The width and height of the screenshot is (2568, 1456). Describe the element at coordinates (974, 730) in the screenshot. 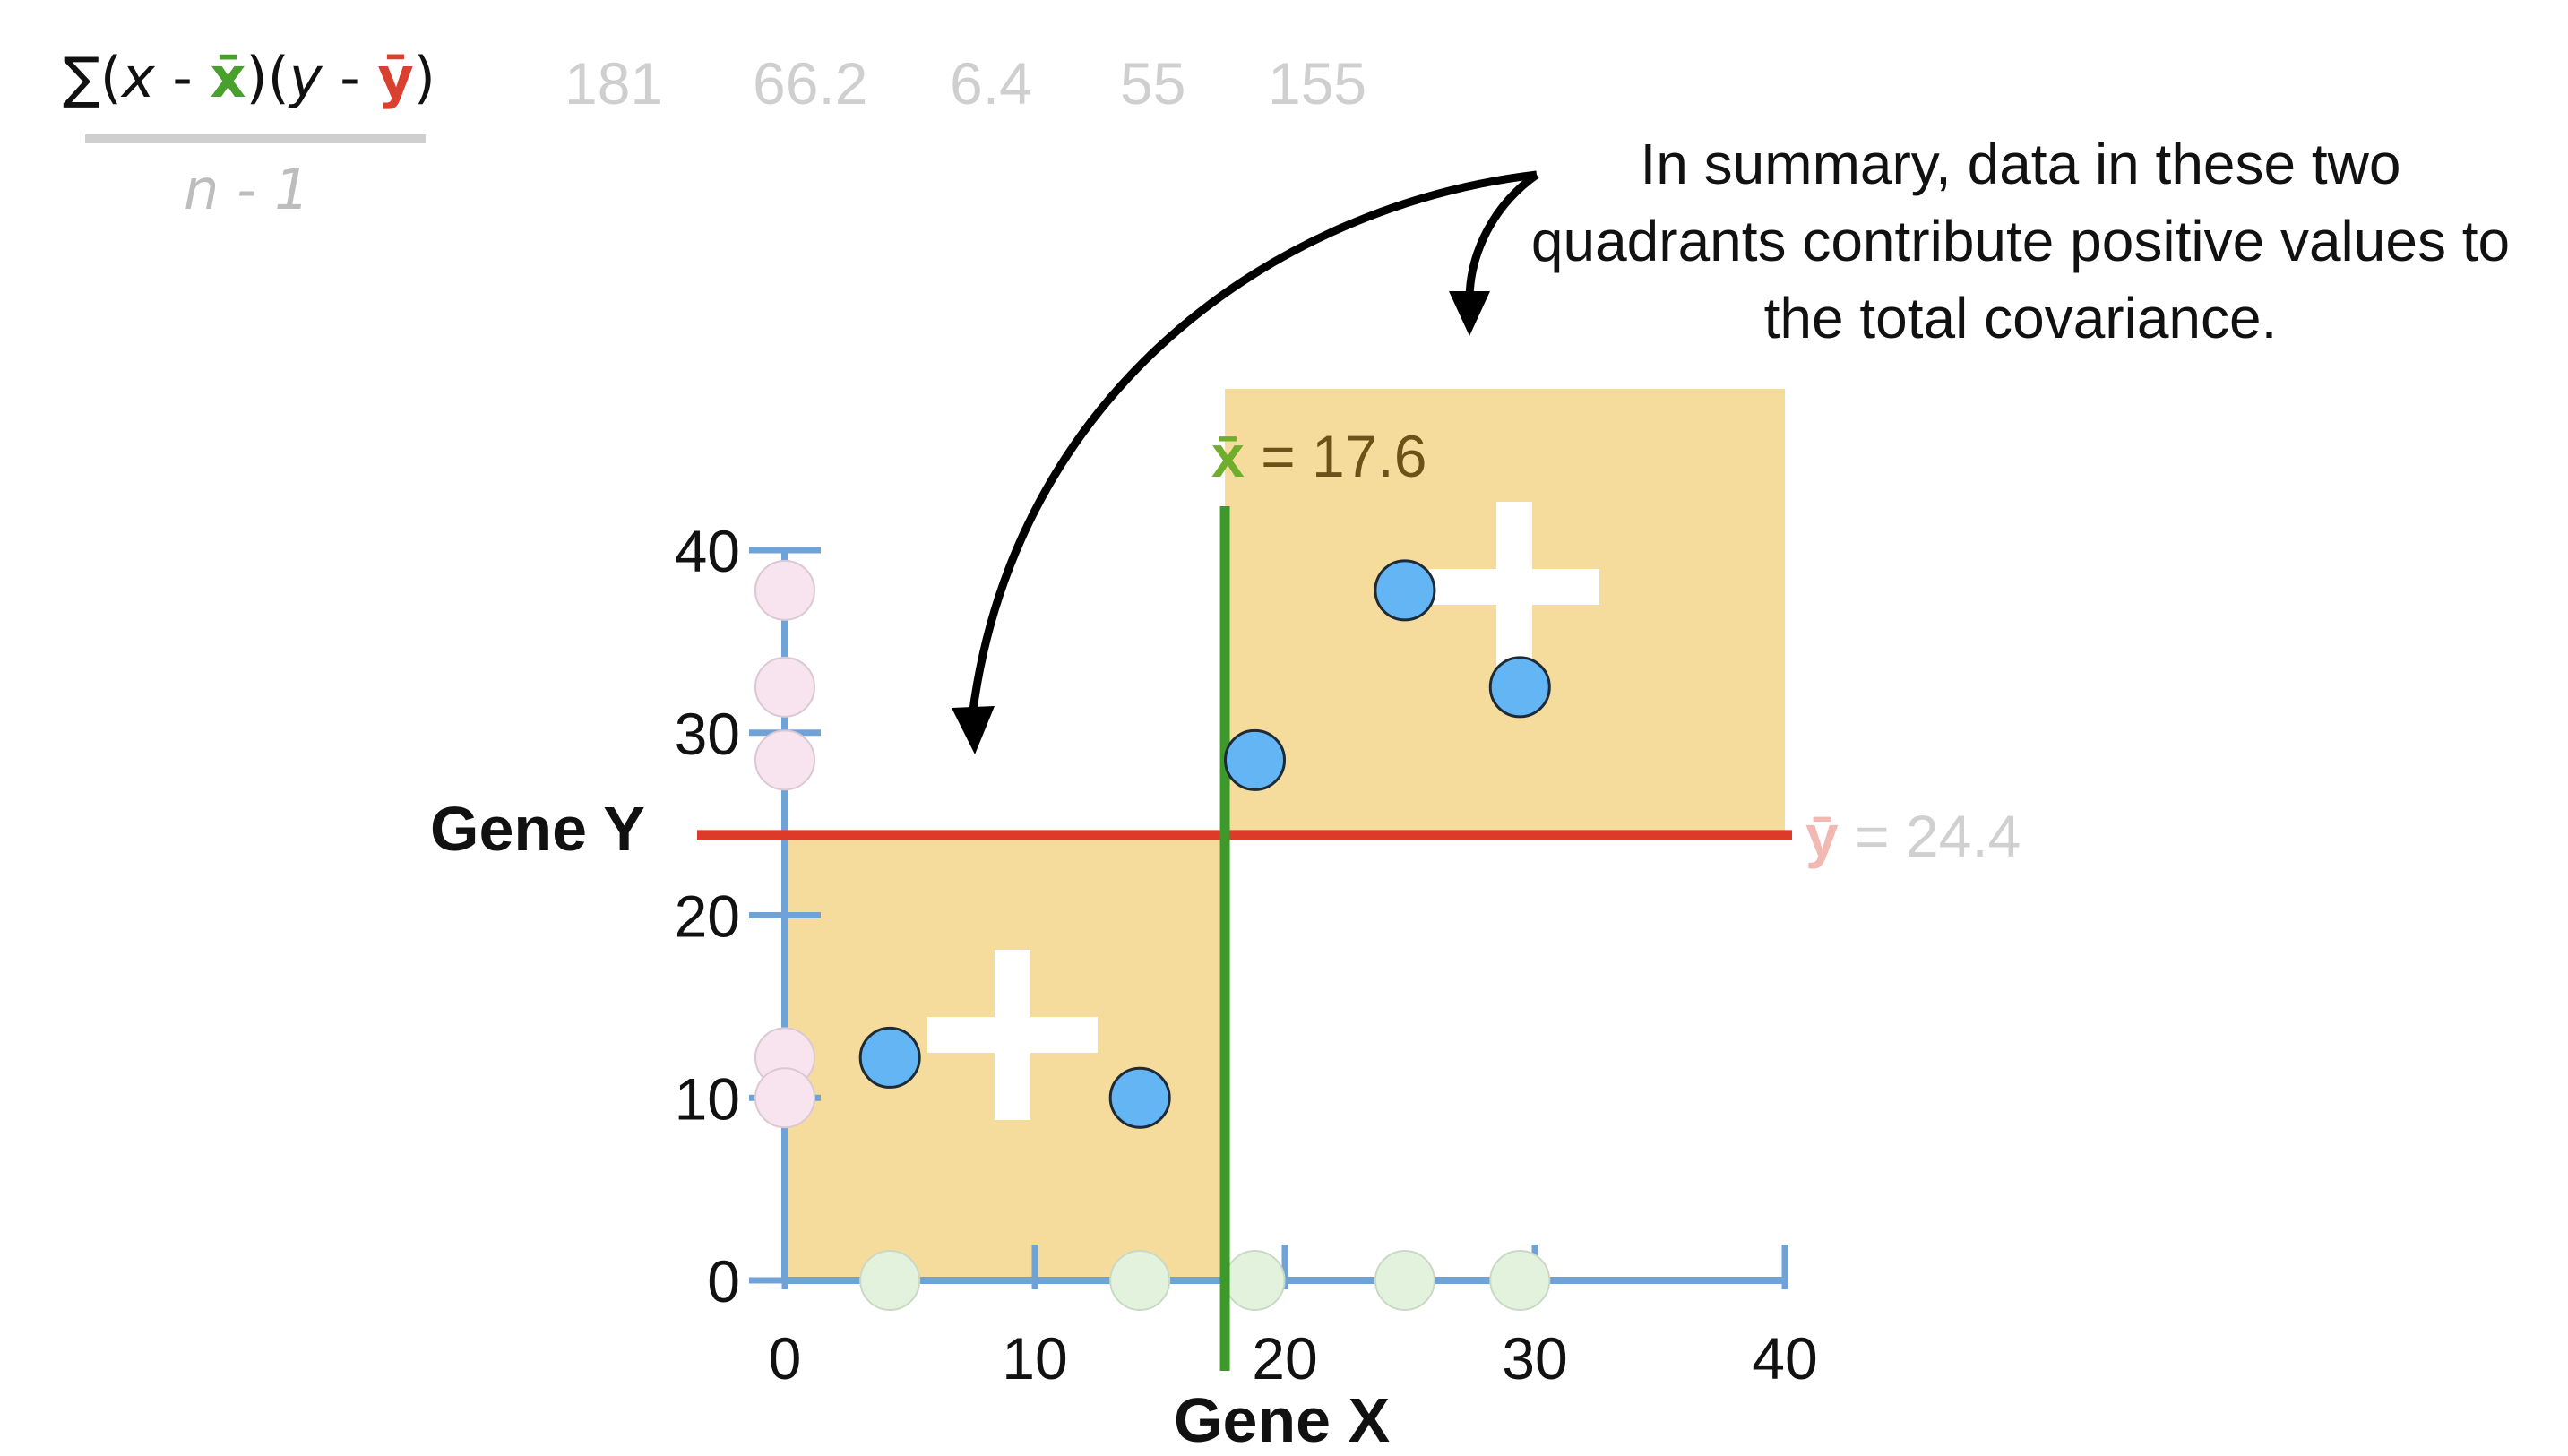

I see `arrow-head-lower` at that location.